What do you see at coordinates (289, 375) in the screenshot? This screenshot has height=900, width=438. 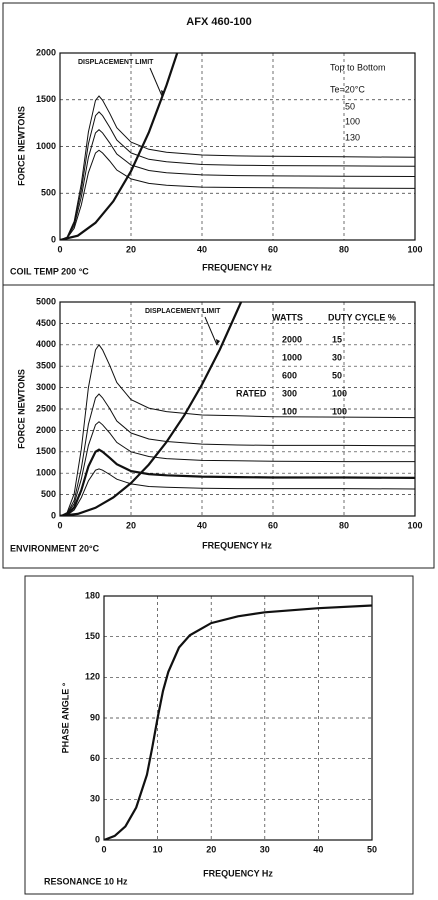 I see `legend-entry: 600` at bounding box center [289, 375].